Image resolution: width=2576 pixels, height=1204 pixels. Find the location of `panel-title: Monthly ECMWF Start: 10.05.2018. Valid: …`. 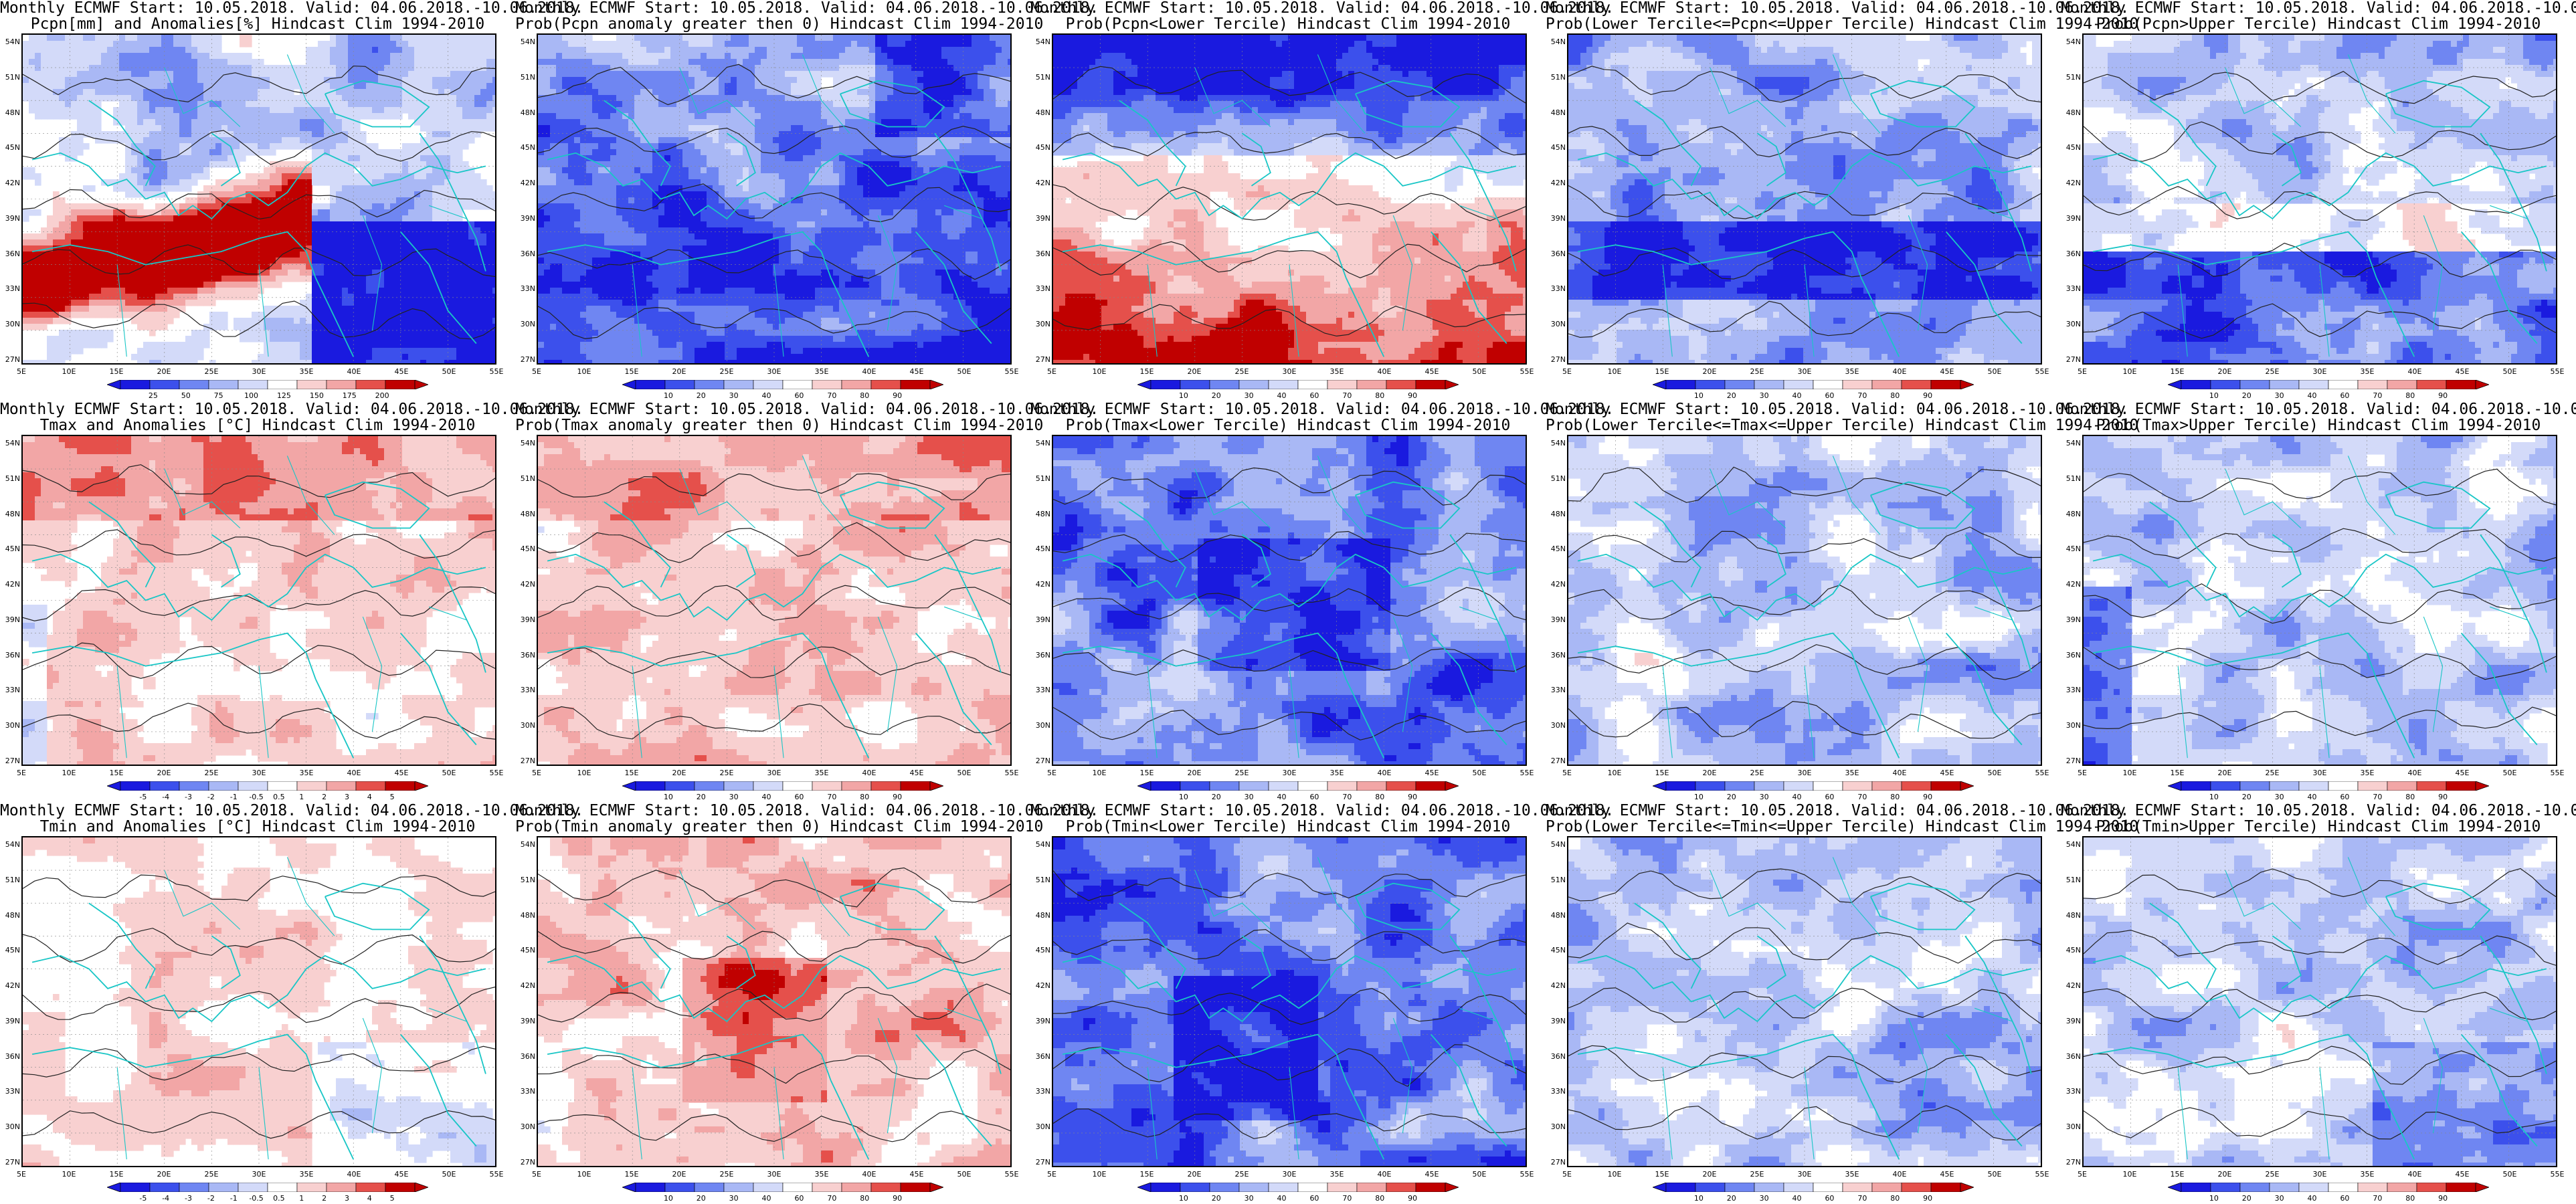

panel-title: Monthly ECMWF Start: 10.05.2018. Valid: … is located at coordinates (807, 417).